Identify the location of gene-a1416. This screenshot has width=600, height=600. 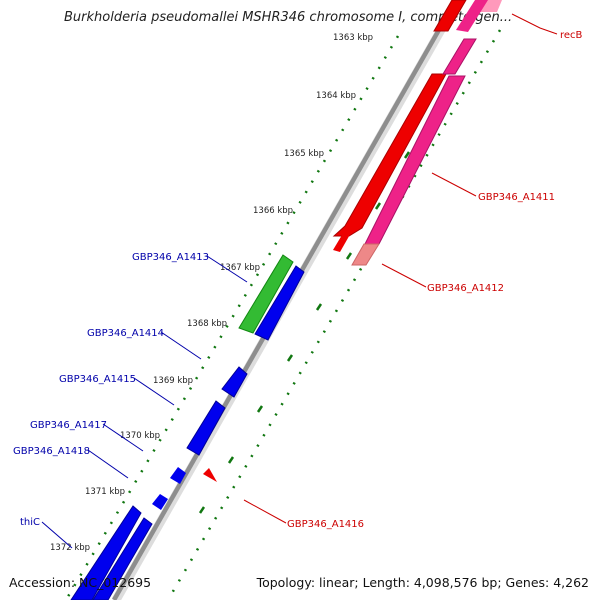
(210, 475).